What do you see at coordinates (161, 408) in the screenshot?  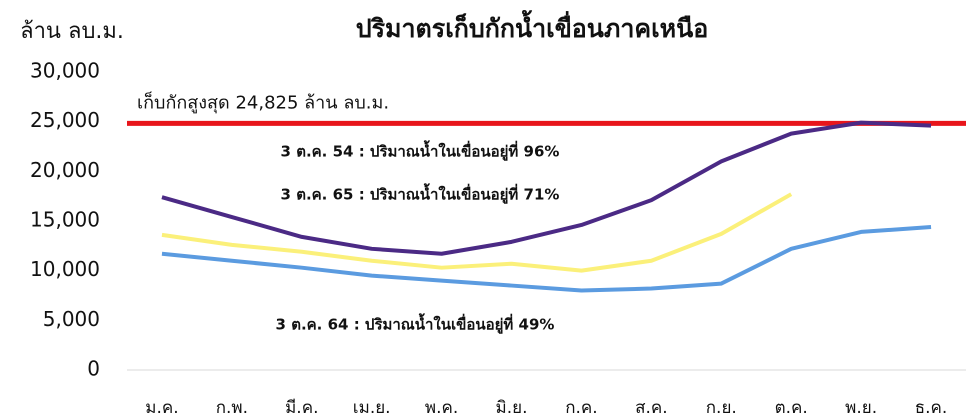 I see `x-tick-label: ม.ค.` at bounding box center [161, 408].